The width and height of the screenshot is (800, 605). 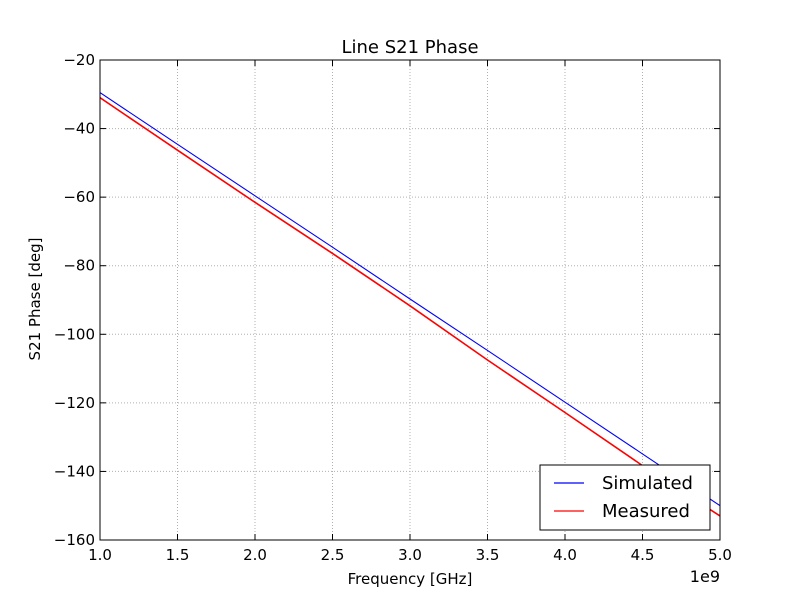 I want to click on x-tick-label: 3.0, so click(x=410, y=555).